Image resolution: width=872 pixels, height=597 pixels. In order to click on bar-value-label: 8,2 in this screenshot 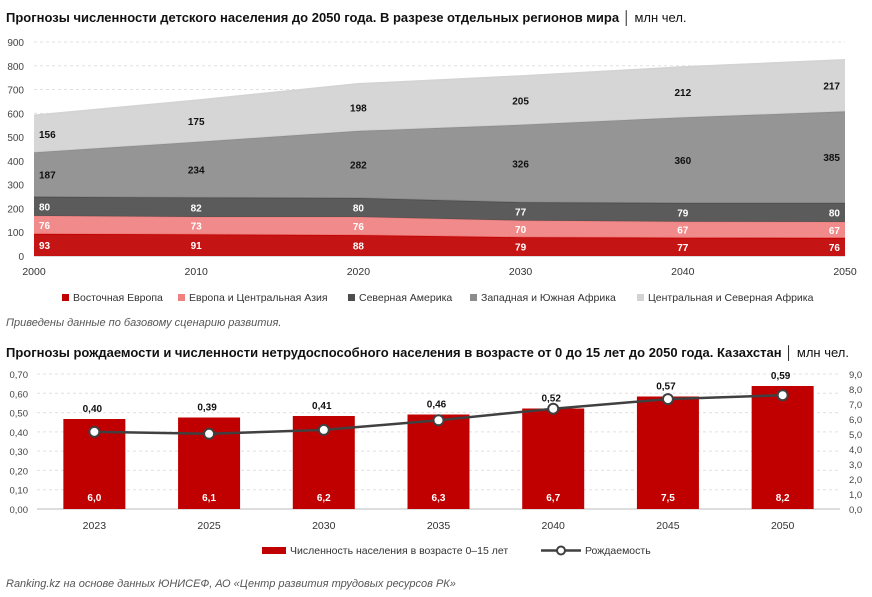, I will do `click(783, 498)`.